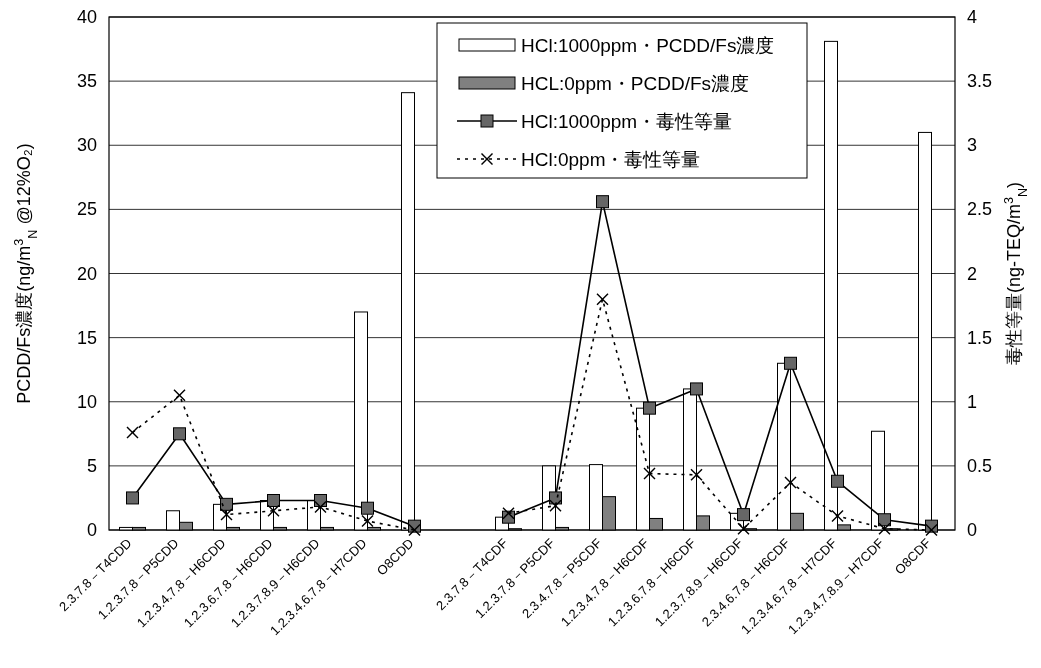 Image resolution: width=1041 pixels, height=668 pixels. Describe the element at coordinates (972, 401) in the screenshot. I see `y2-tick-label: 1` at that location.